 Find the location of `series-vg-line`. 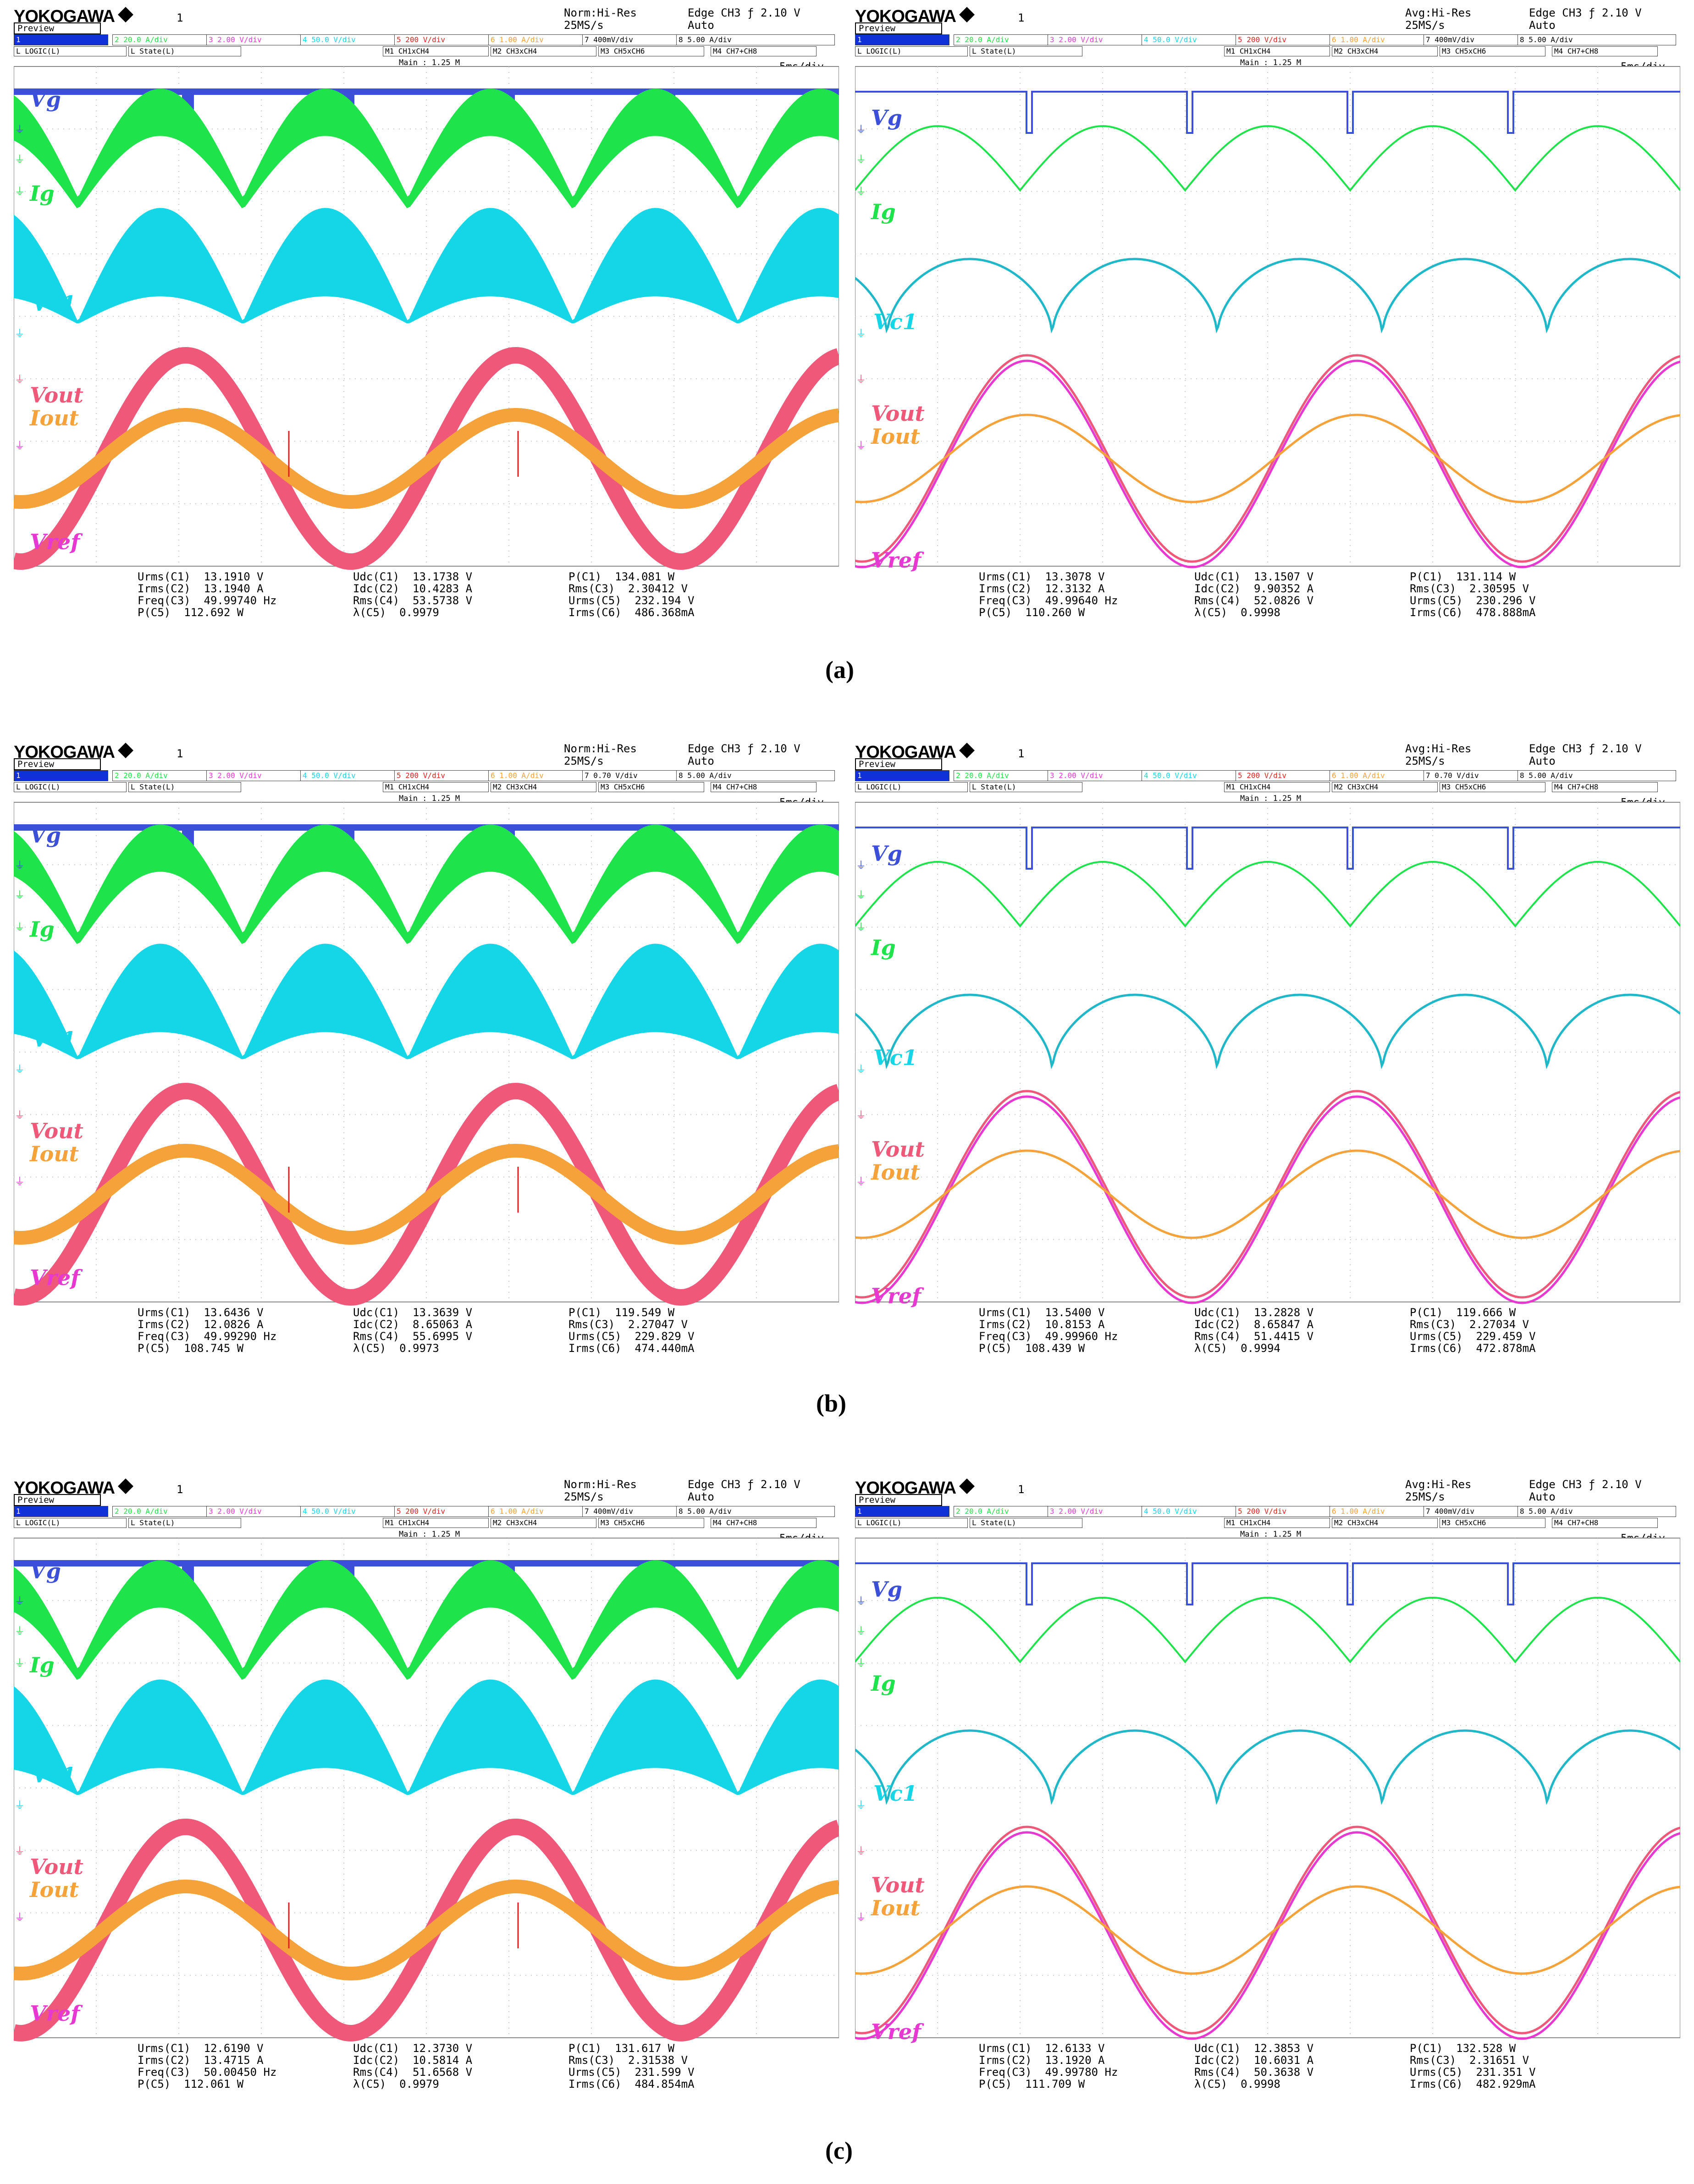

series-vg-line is located at coordinates (1267, 1583).